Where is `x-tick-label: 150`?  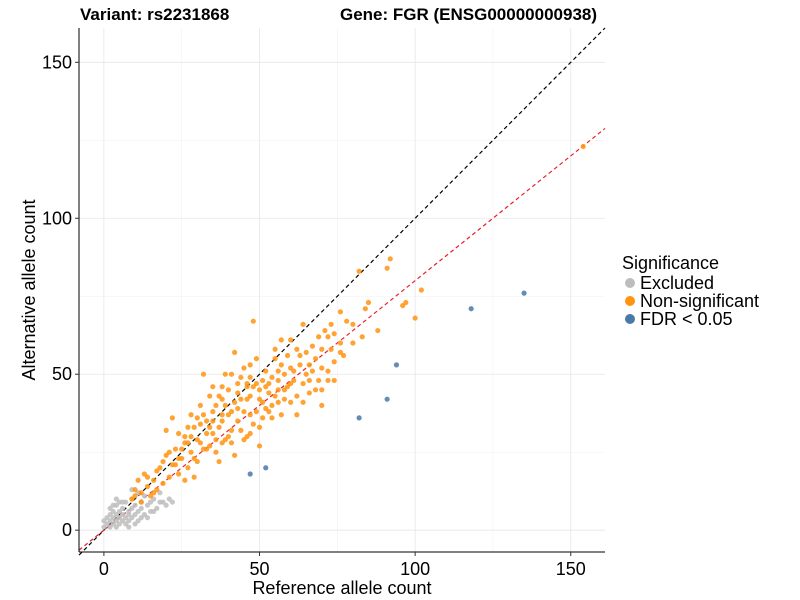 x-tick-label: 150 is located at coordinates (571, 569).